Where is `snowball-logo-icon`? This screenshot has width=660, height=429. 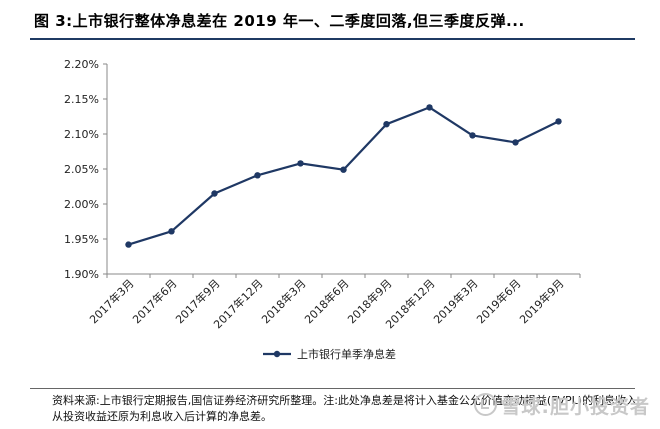 snowball-logo-icon is located at coordinates (486, 404).